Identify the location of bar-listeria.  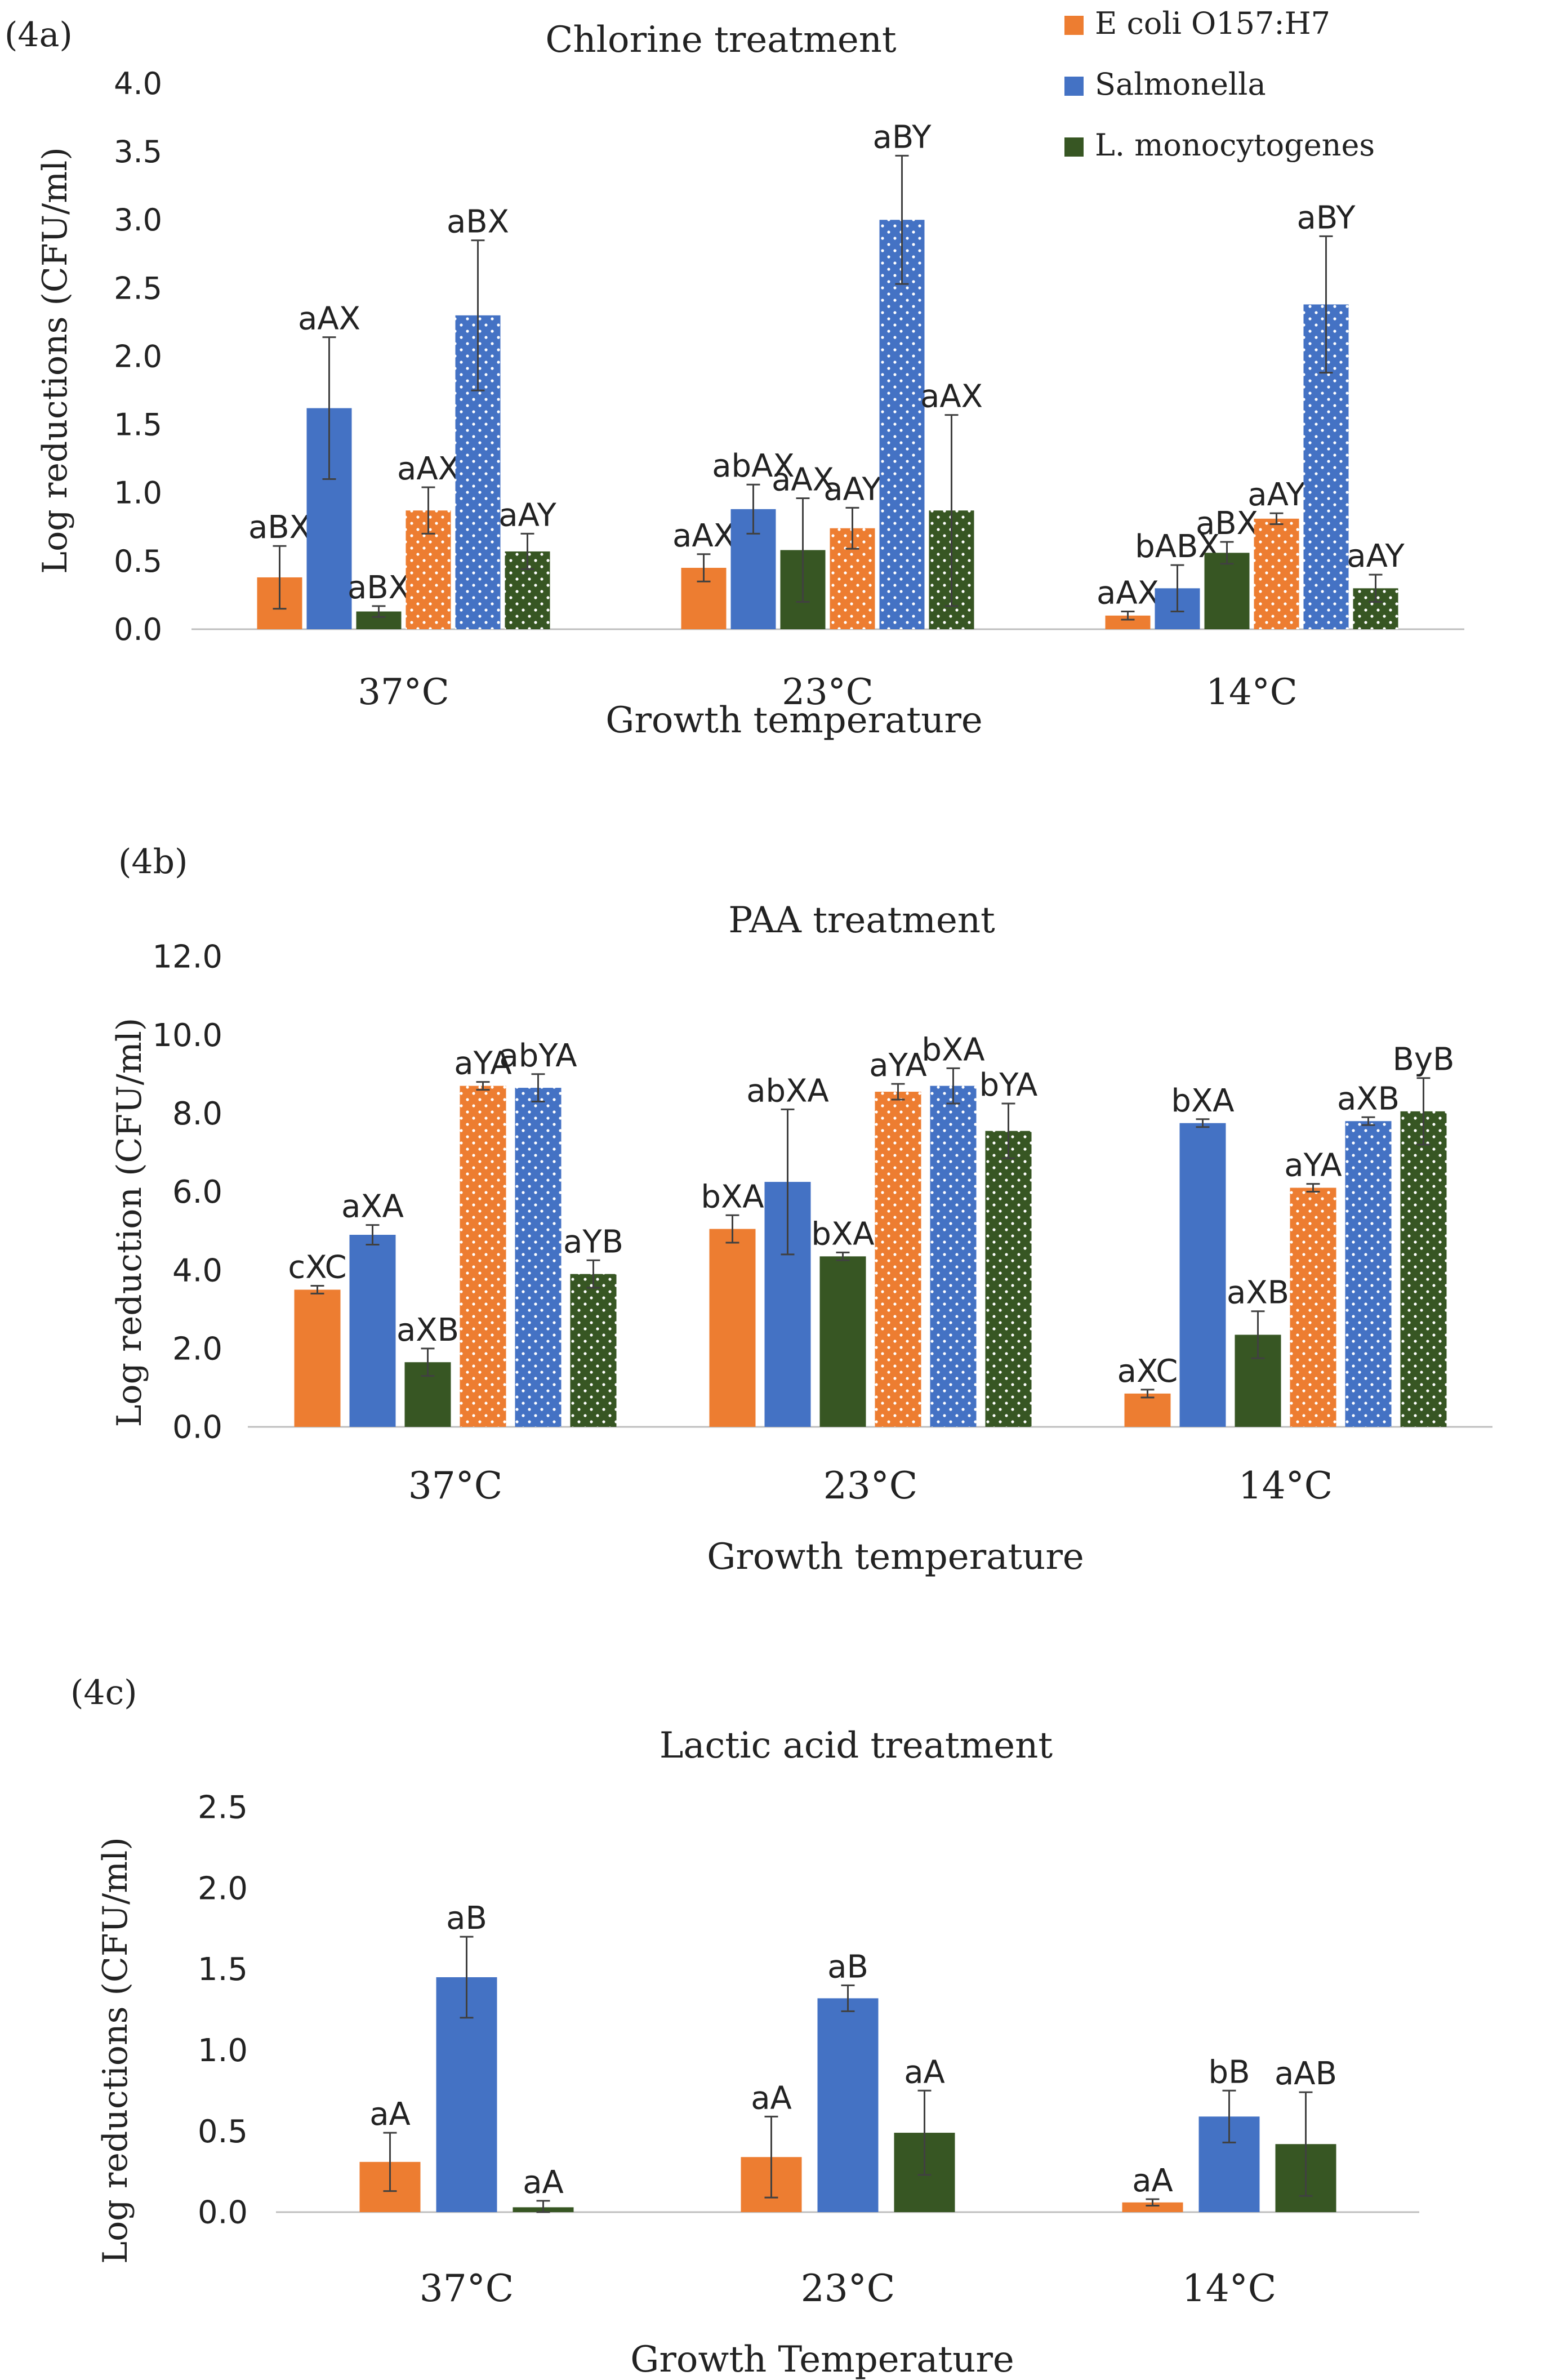
(1227, 591).